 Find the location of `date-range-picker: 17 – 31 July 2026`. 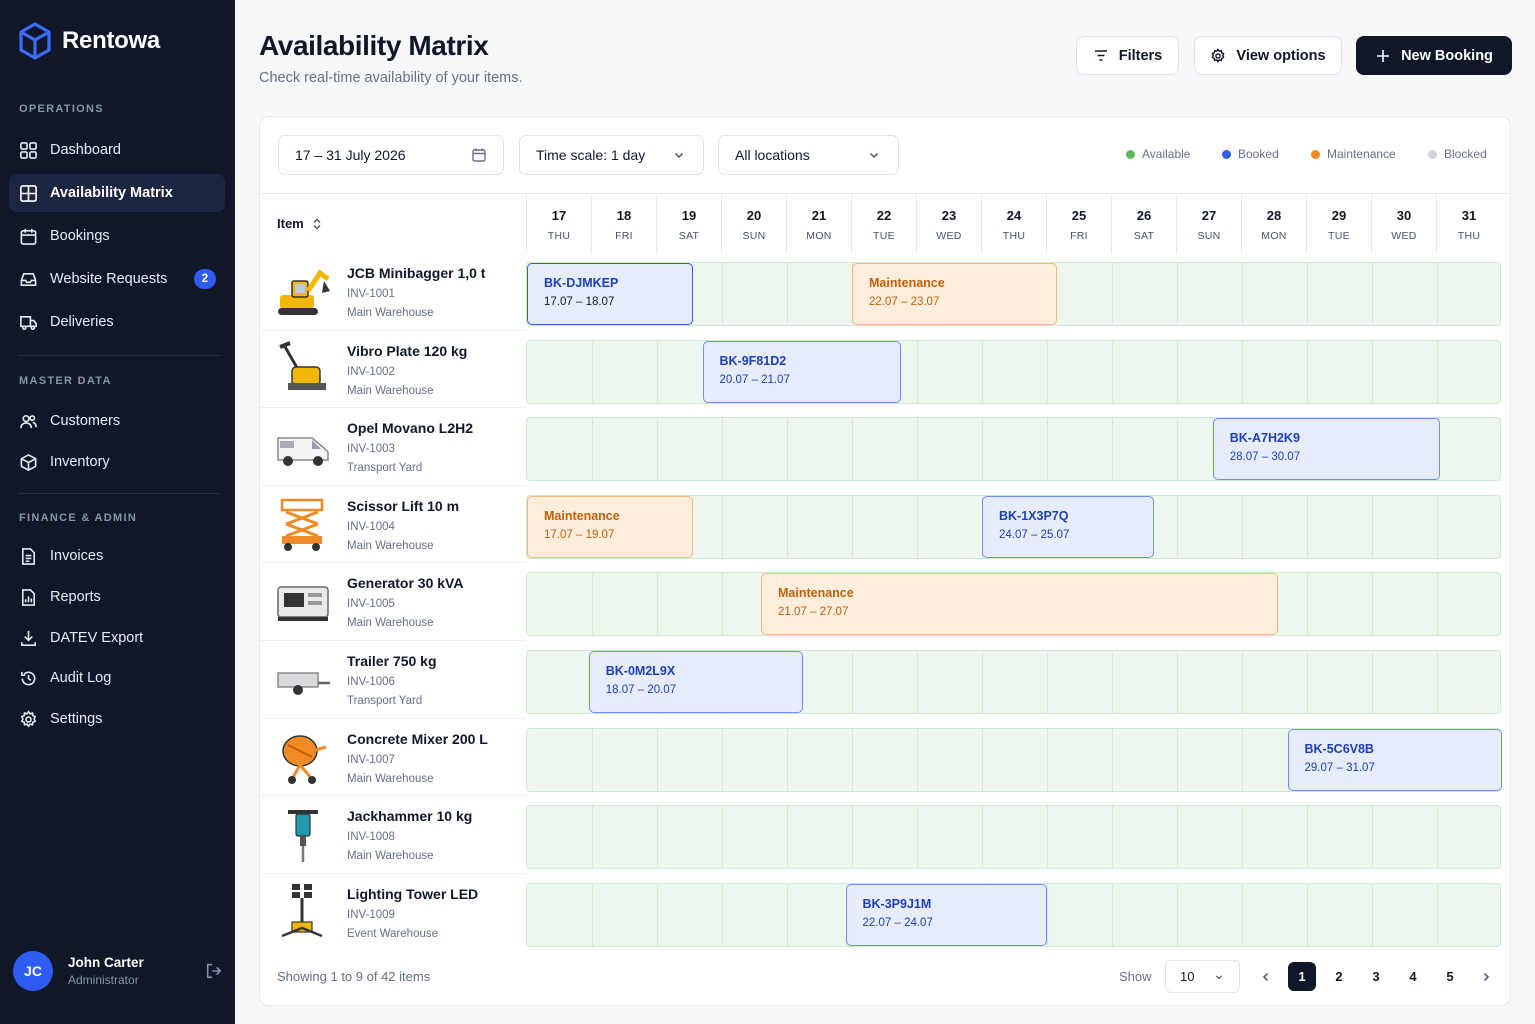

date-range-picker: 17 – 31 July 2026 is located at coordinates (391, 155).